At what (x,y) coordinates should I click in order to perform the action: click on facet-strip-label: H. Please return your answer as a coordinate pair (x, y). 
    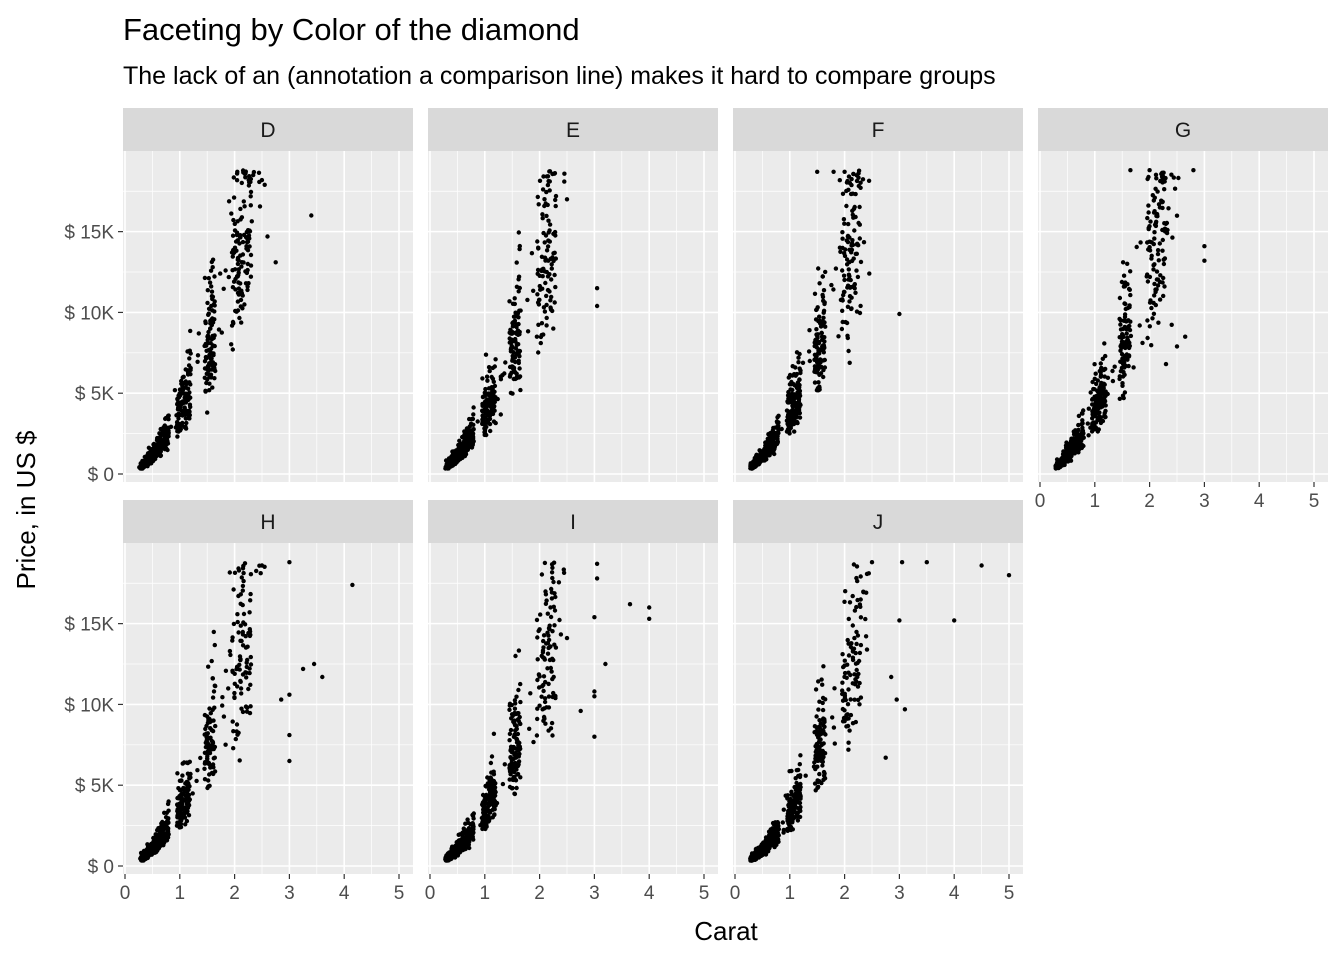
    Looking at the image, I should click on (267, 522).